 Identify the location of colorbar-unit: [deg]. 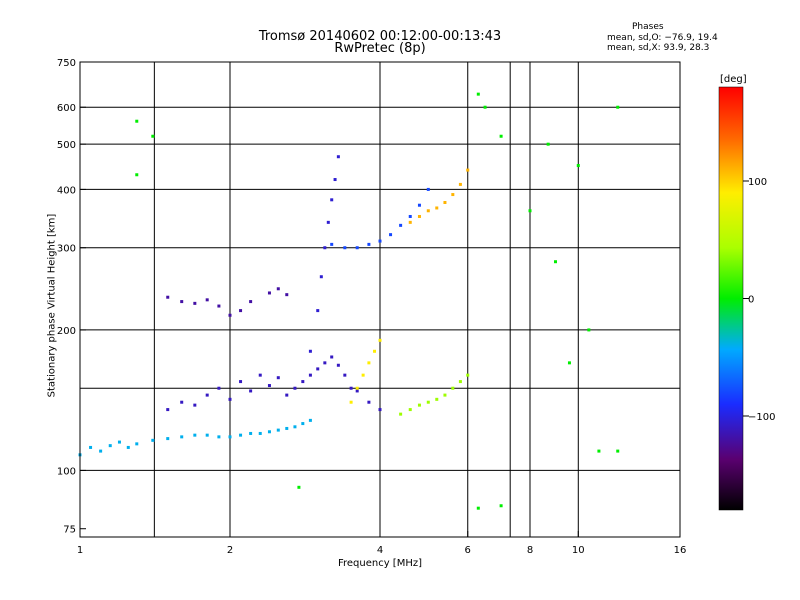
(733, 79).